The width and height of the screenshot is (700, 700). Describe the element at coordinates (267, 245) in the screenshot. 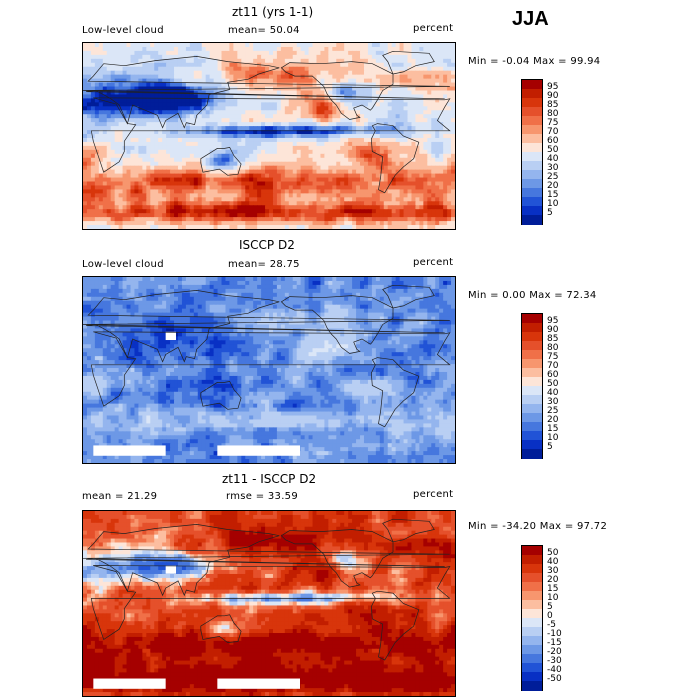

I see `panel-2-title: ISCCP D2` at that location.